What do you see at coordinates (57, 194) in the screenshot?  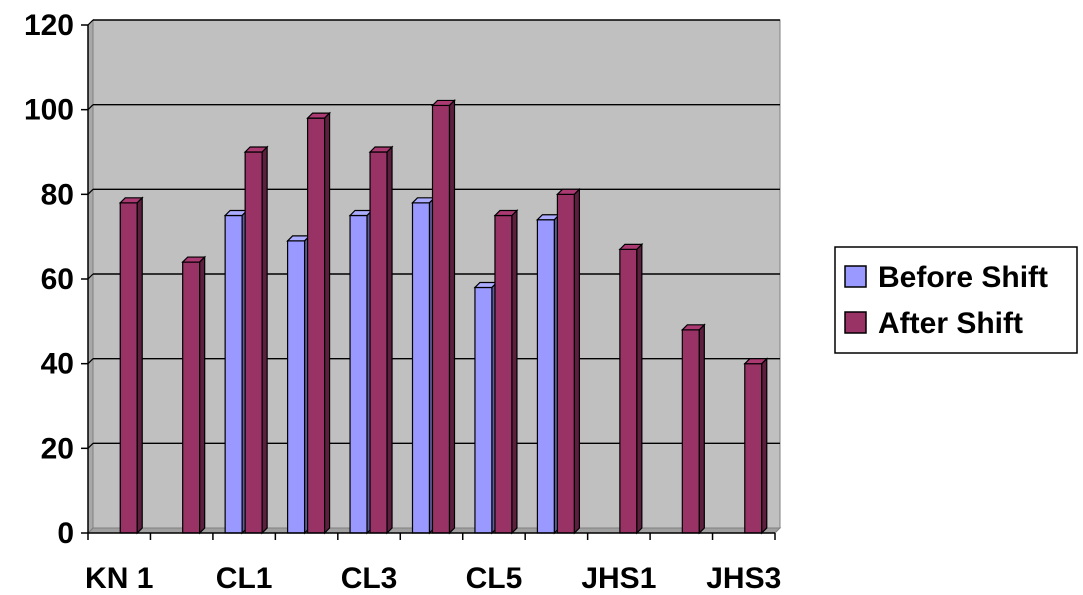 I see `y-tick-label: 80` at bounding box center [57, 194].